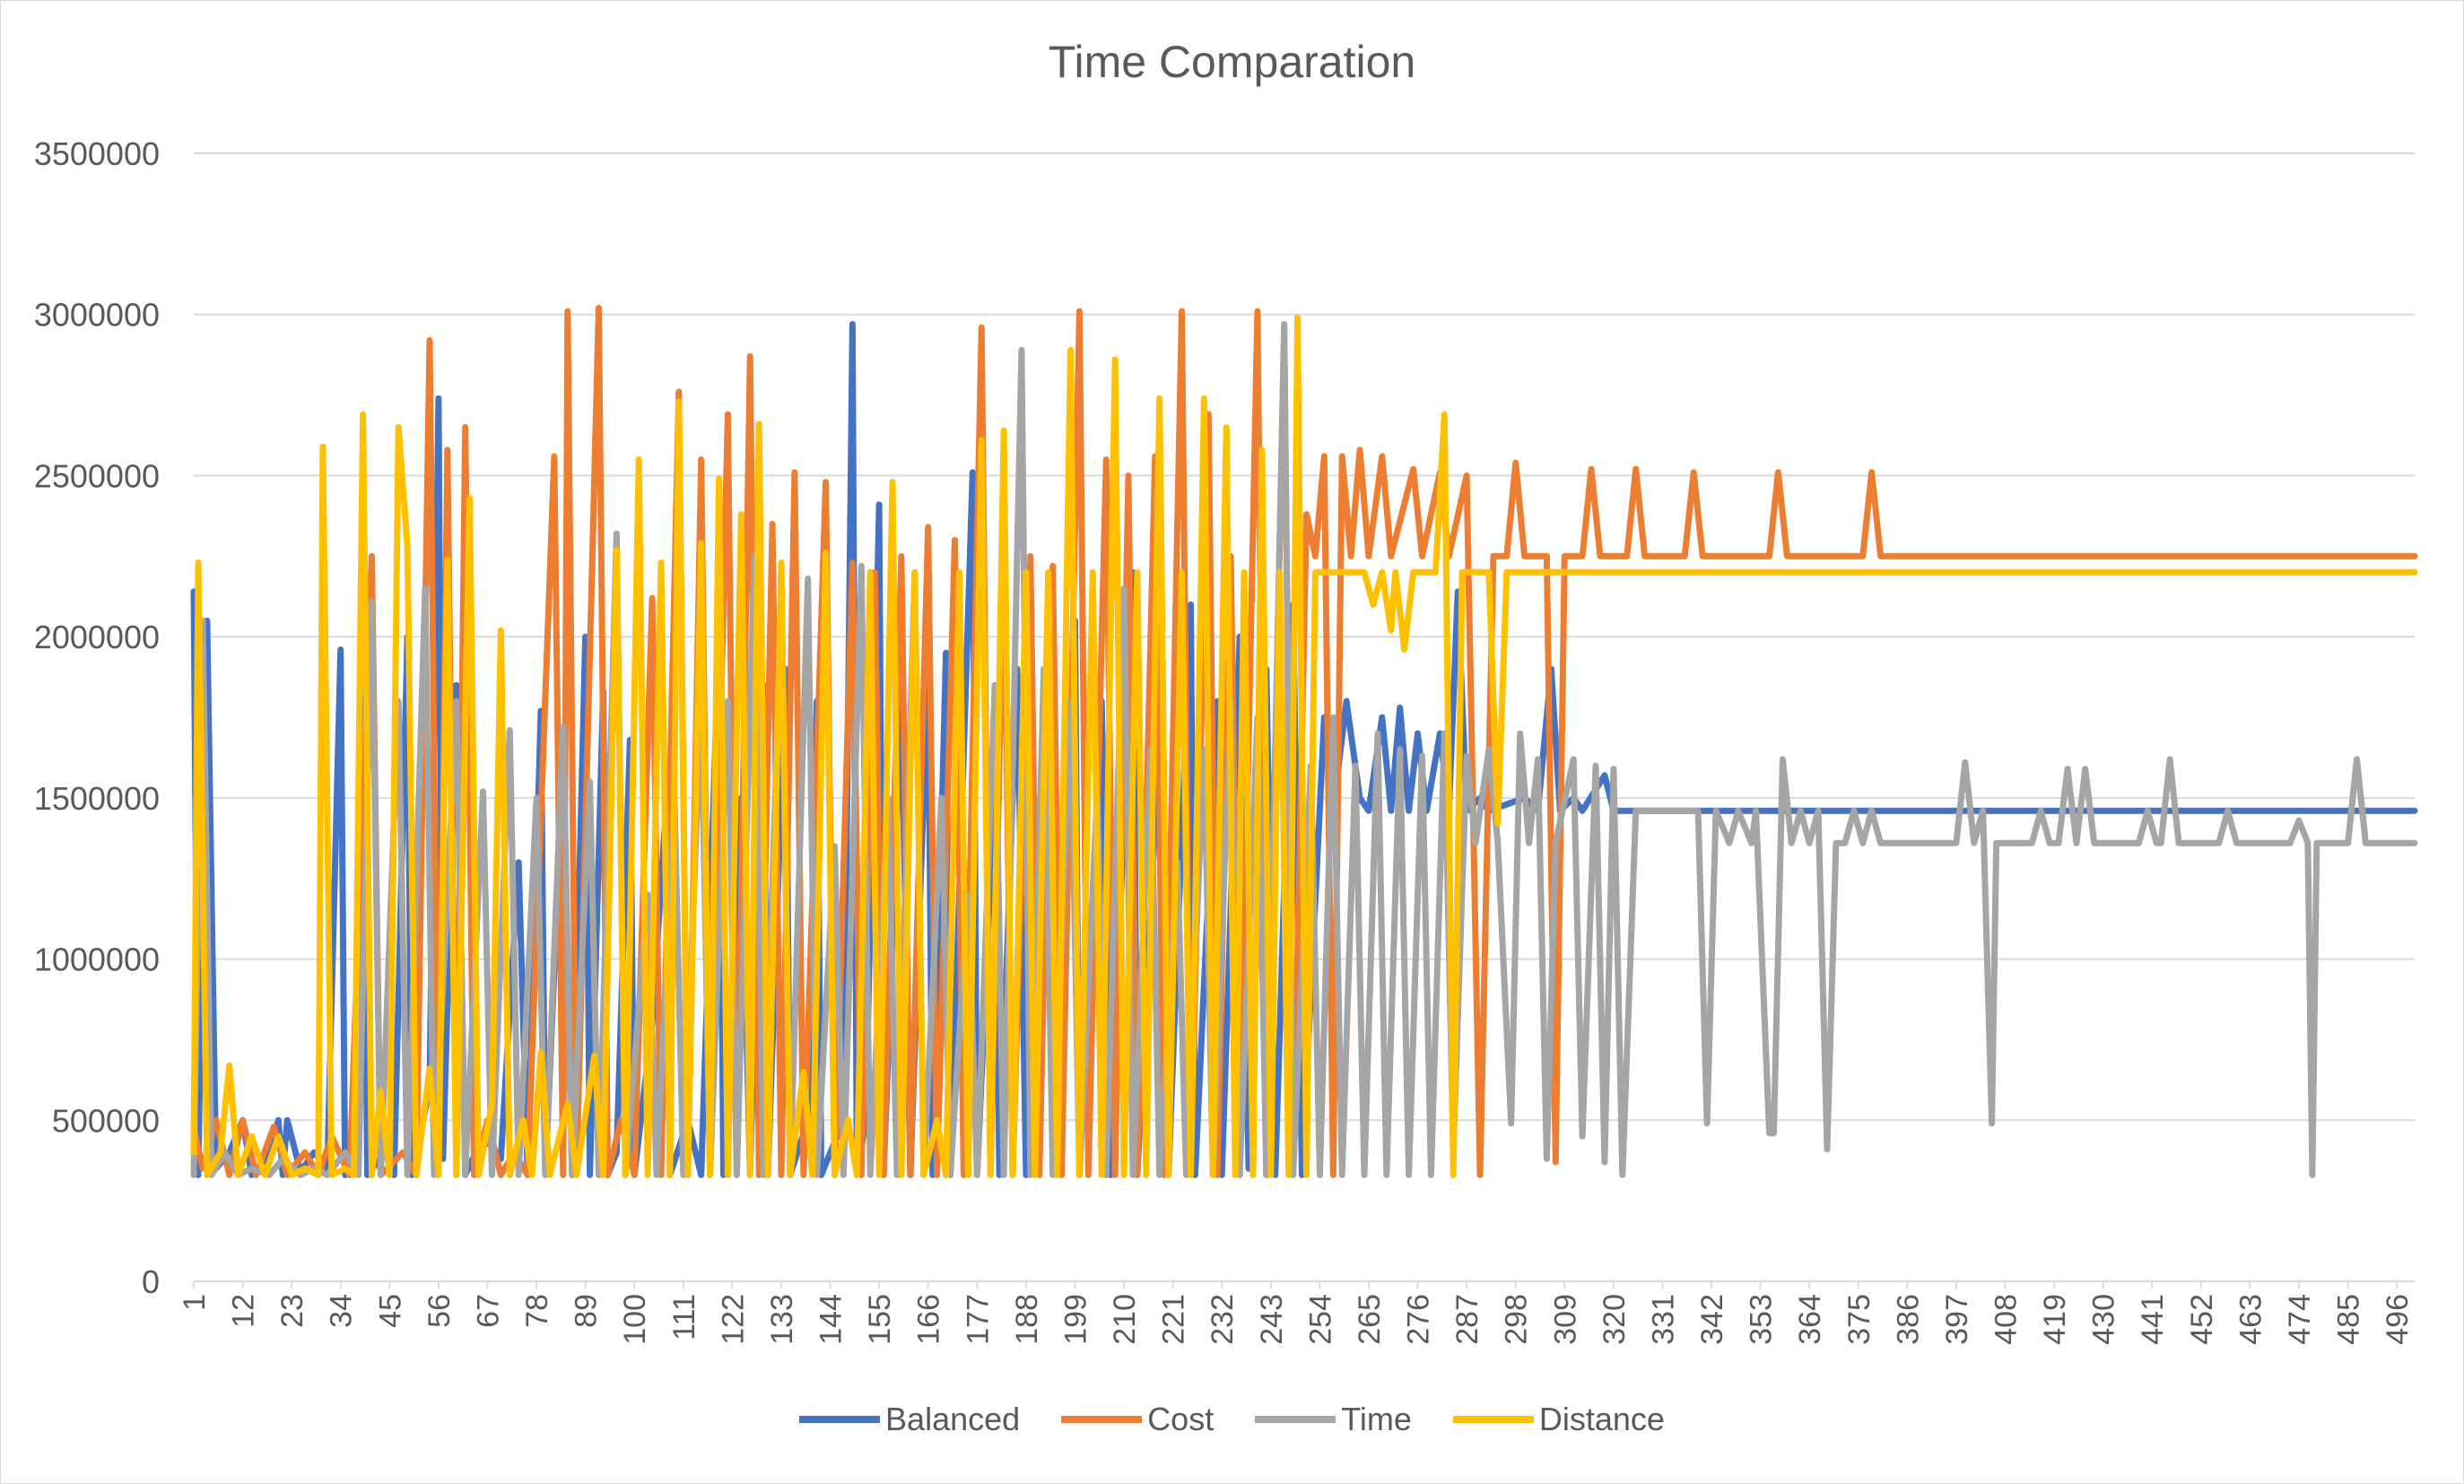 The height and width of the screenshot is (1484, 2464). I want to click on x-tick-label: 100, so click(635, 1320).